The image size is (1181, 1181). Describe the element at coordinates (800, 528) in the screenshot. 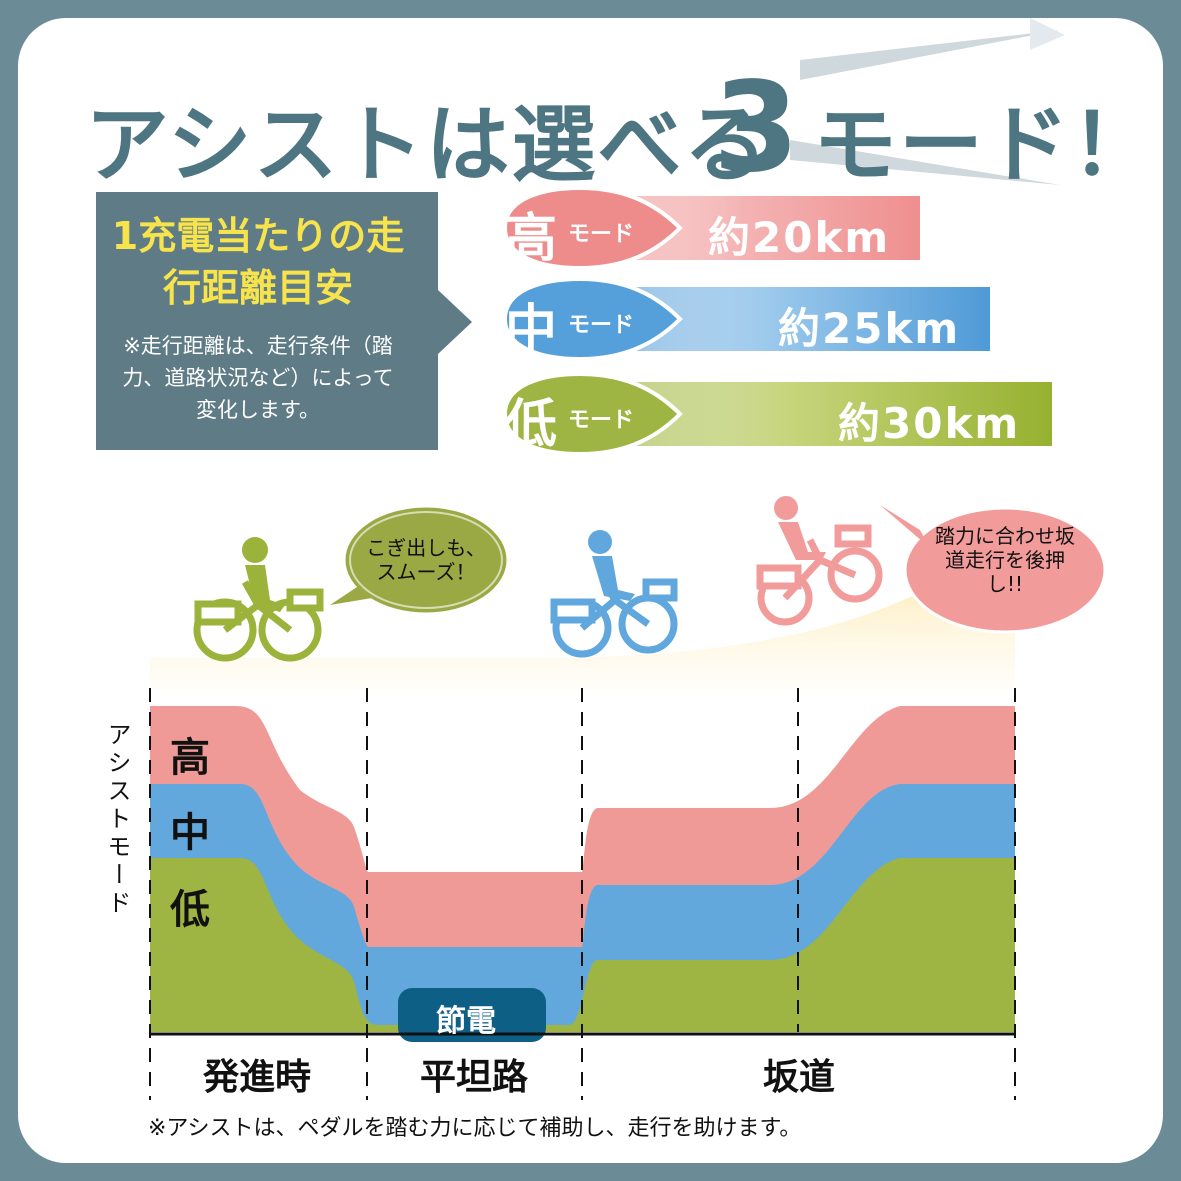

I see `rider-pink-icon` at that location.